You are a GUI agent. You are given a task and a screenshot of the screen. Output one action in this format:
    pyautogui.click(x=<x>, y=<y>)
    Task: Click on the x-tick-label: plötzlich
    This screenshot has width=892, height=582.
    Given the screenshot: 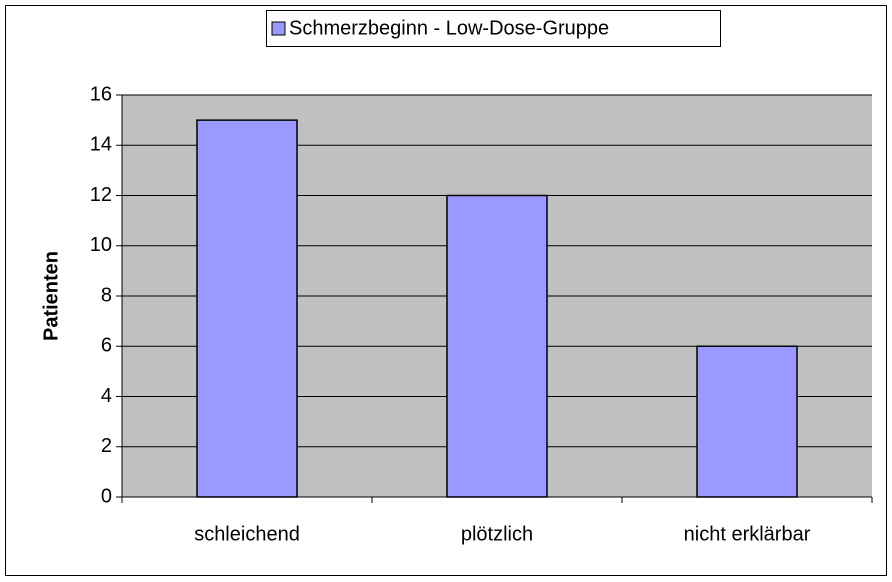 What is the action you would take?
    pyautogui.click(x=497, y=534)
    